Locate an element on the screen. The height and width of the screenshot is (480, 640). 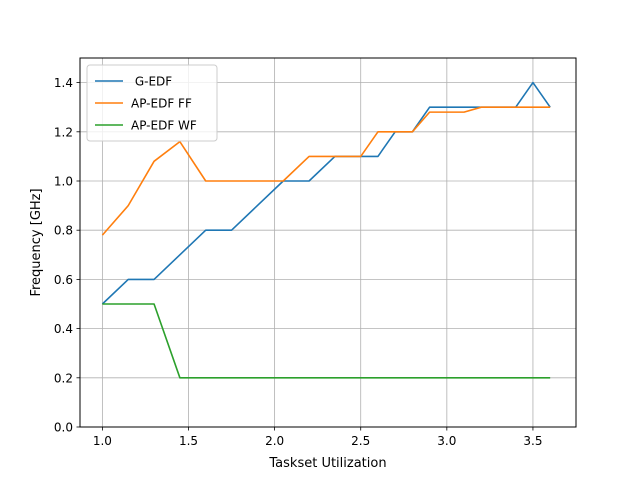
y-tick-label: 0.6 is located at coordinates (63, 280).